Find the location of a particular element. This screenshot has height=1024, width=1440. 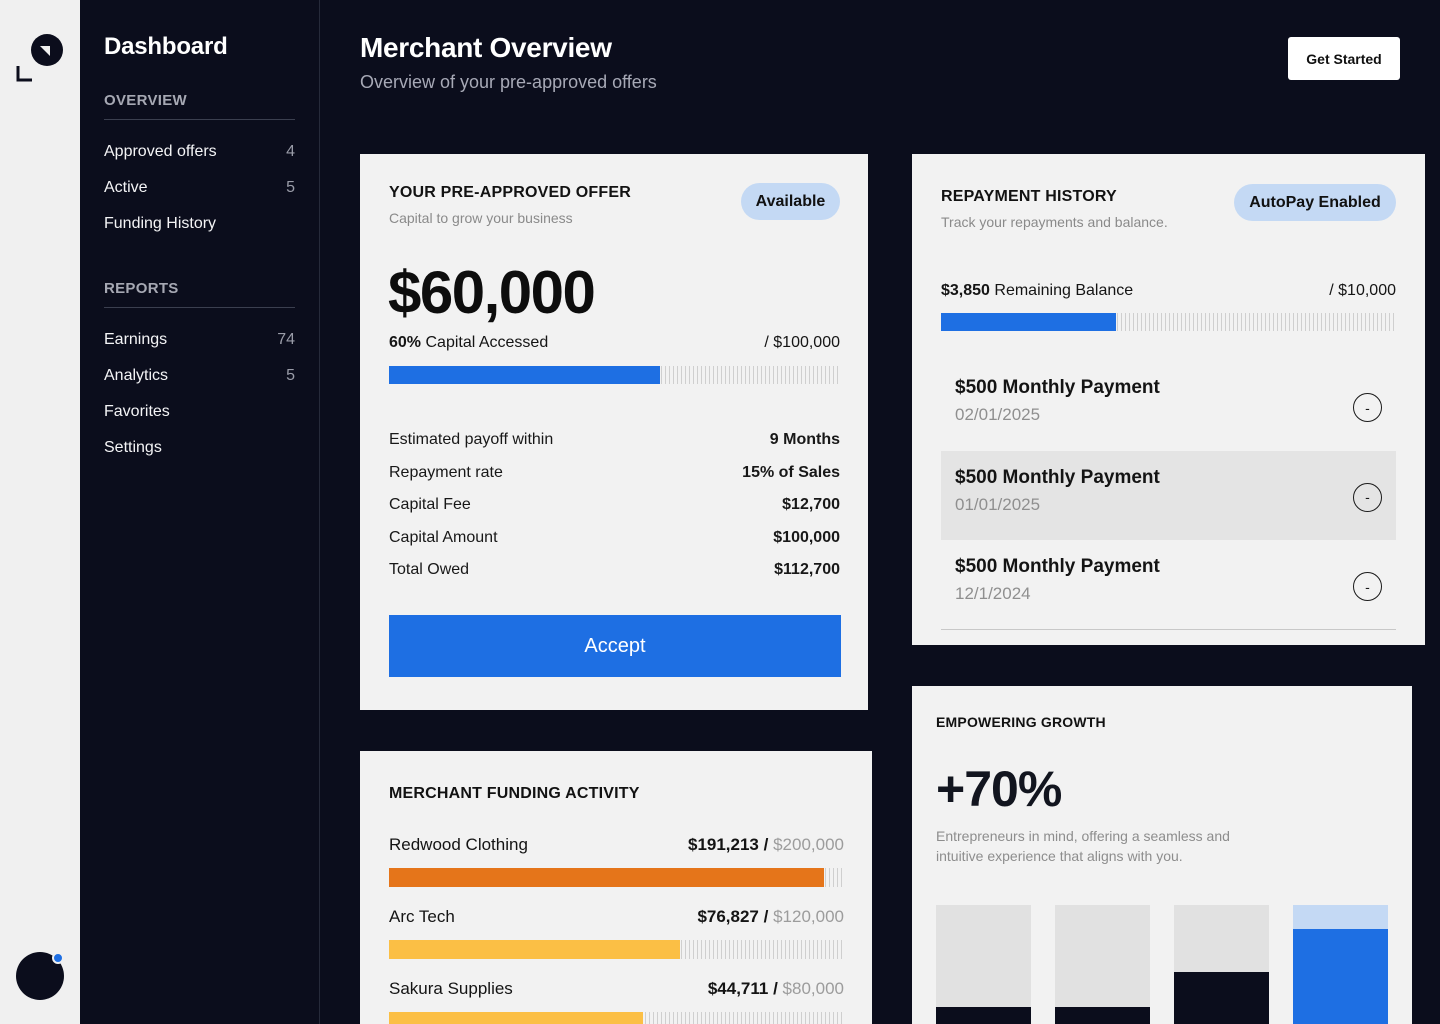

term-row: Total Owed $112,700 is located at coordinates (614, 570).